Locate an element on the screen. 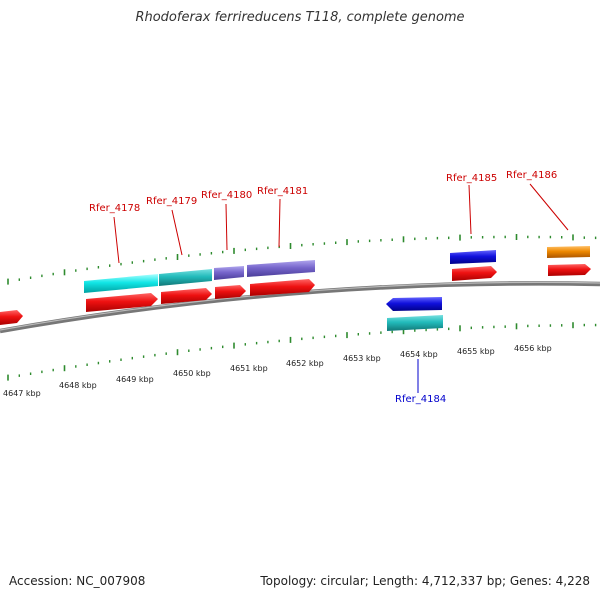 The image size is (600, 600). accession-text: Accession: NC_007908 is located at coordinates (77, 581).